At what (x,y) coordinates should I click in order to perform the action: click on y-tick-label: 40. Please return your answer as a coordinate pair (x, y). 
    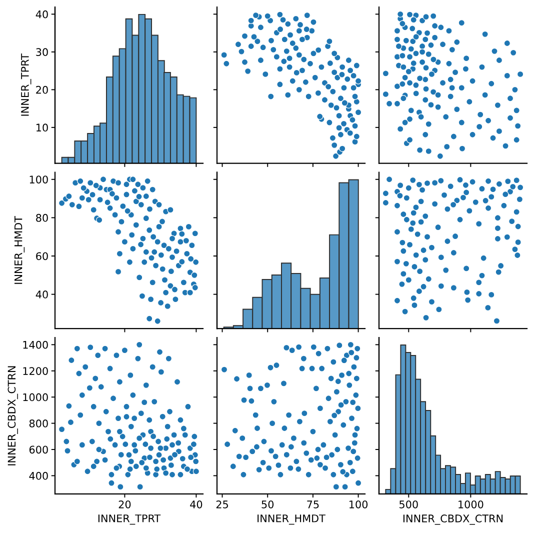
    Looking at the image, I should click on (42, 294).